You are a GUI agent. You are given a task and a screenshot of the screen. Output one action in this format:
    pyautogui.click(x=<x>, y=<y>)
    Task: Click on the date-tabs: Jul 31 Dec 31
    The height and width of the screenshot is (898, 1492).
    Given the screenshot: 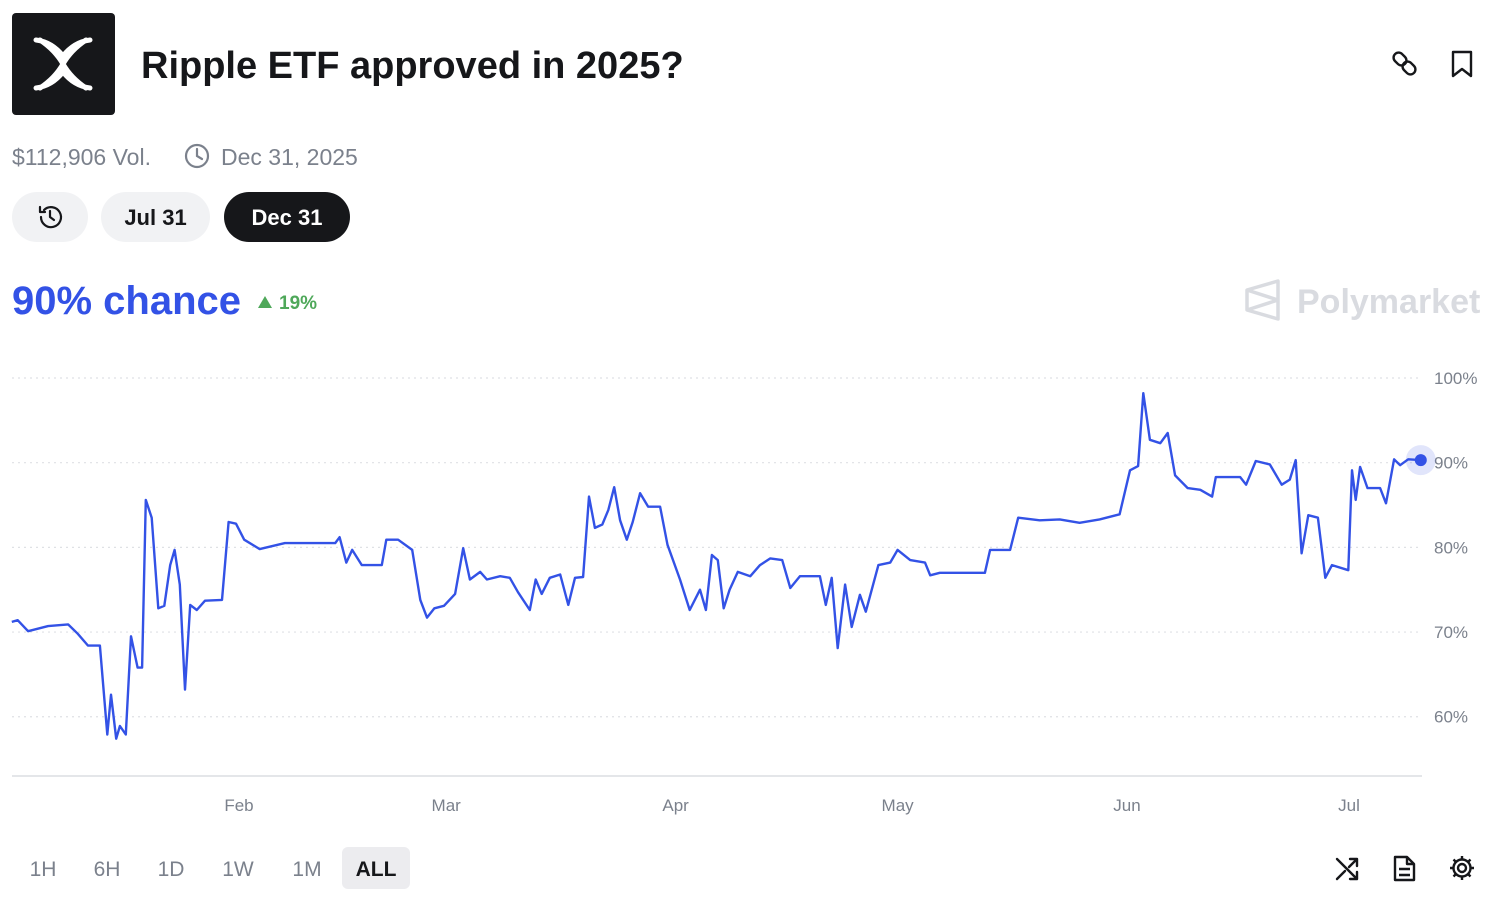 What is the action you would take?
    pyautogui.click(x=225, y=217)
    